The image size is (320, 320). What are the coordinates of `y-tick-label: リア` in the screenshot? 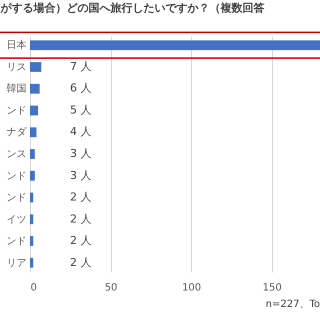 It's located at (16, 263).